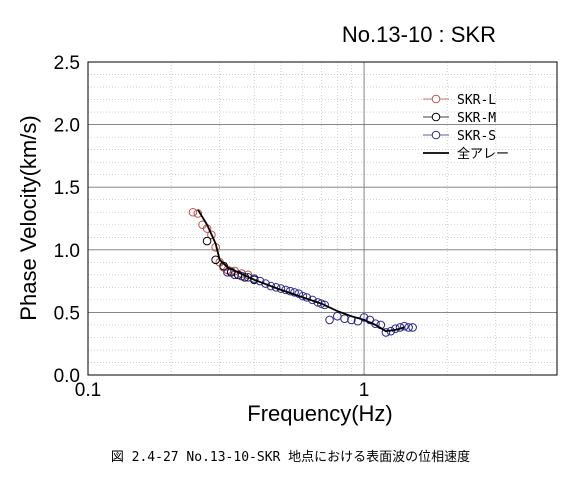  What do you see at coordinates (88, 390) in the screenshot?
I see `x-tick-label: 0.1` at bounding box center [88, 390].